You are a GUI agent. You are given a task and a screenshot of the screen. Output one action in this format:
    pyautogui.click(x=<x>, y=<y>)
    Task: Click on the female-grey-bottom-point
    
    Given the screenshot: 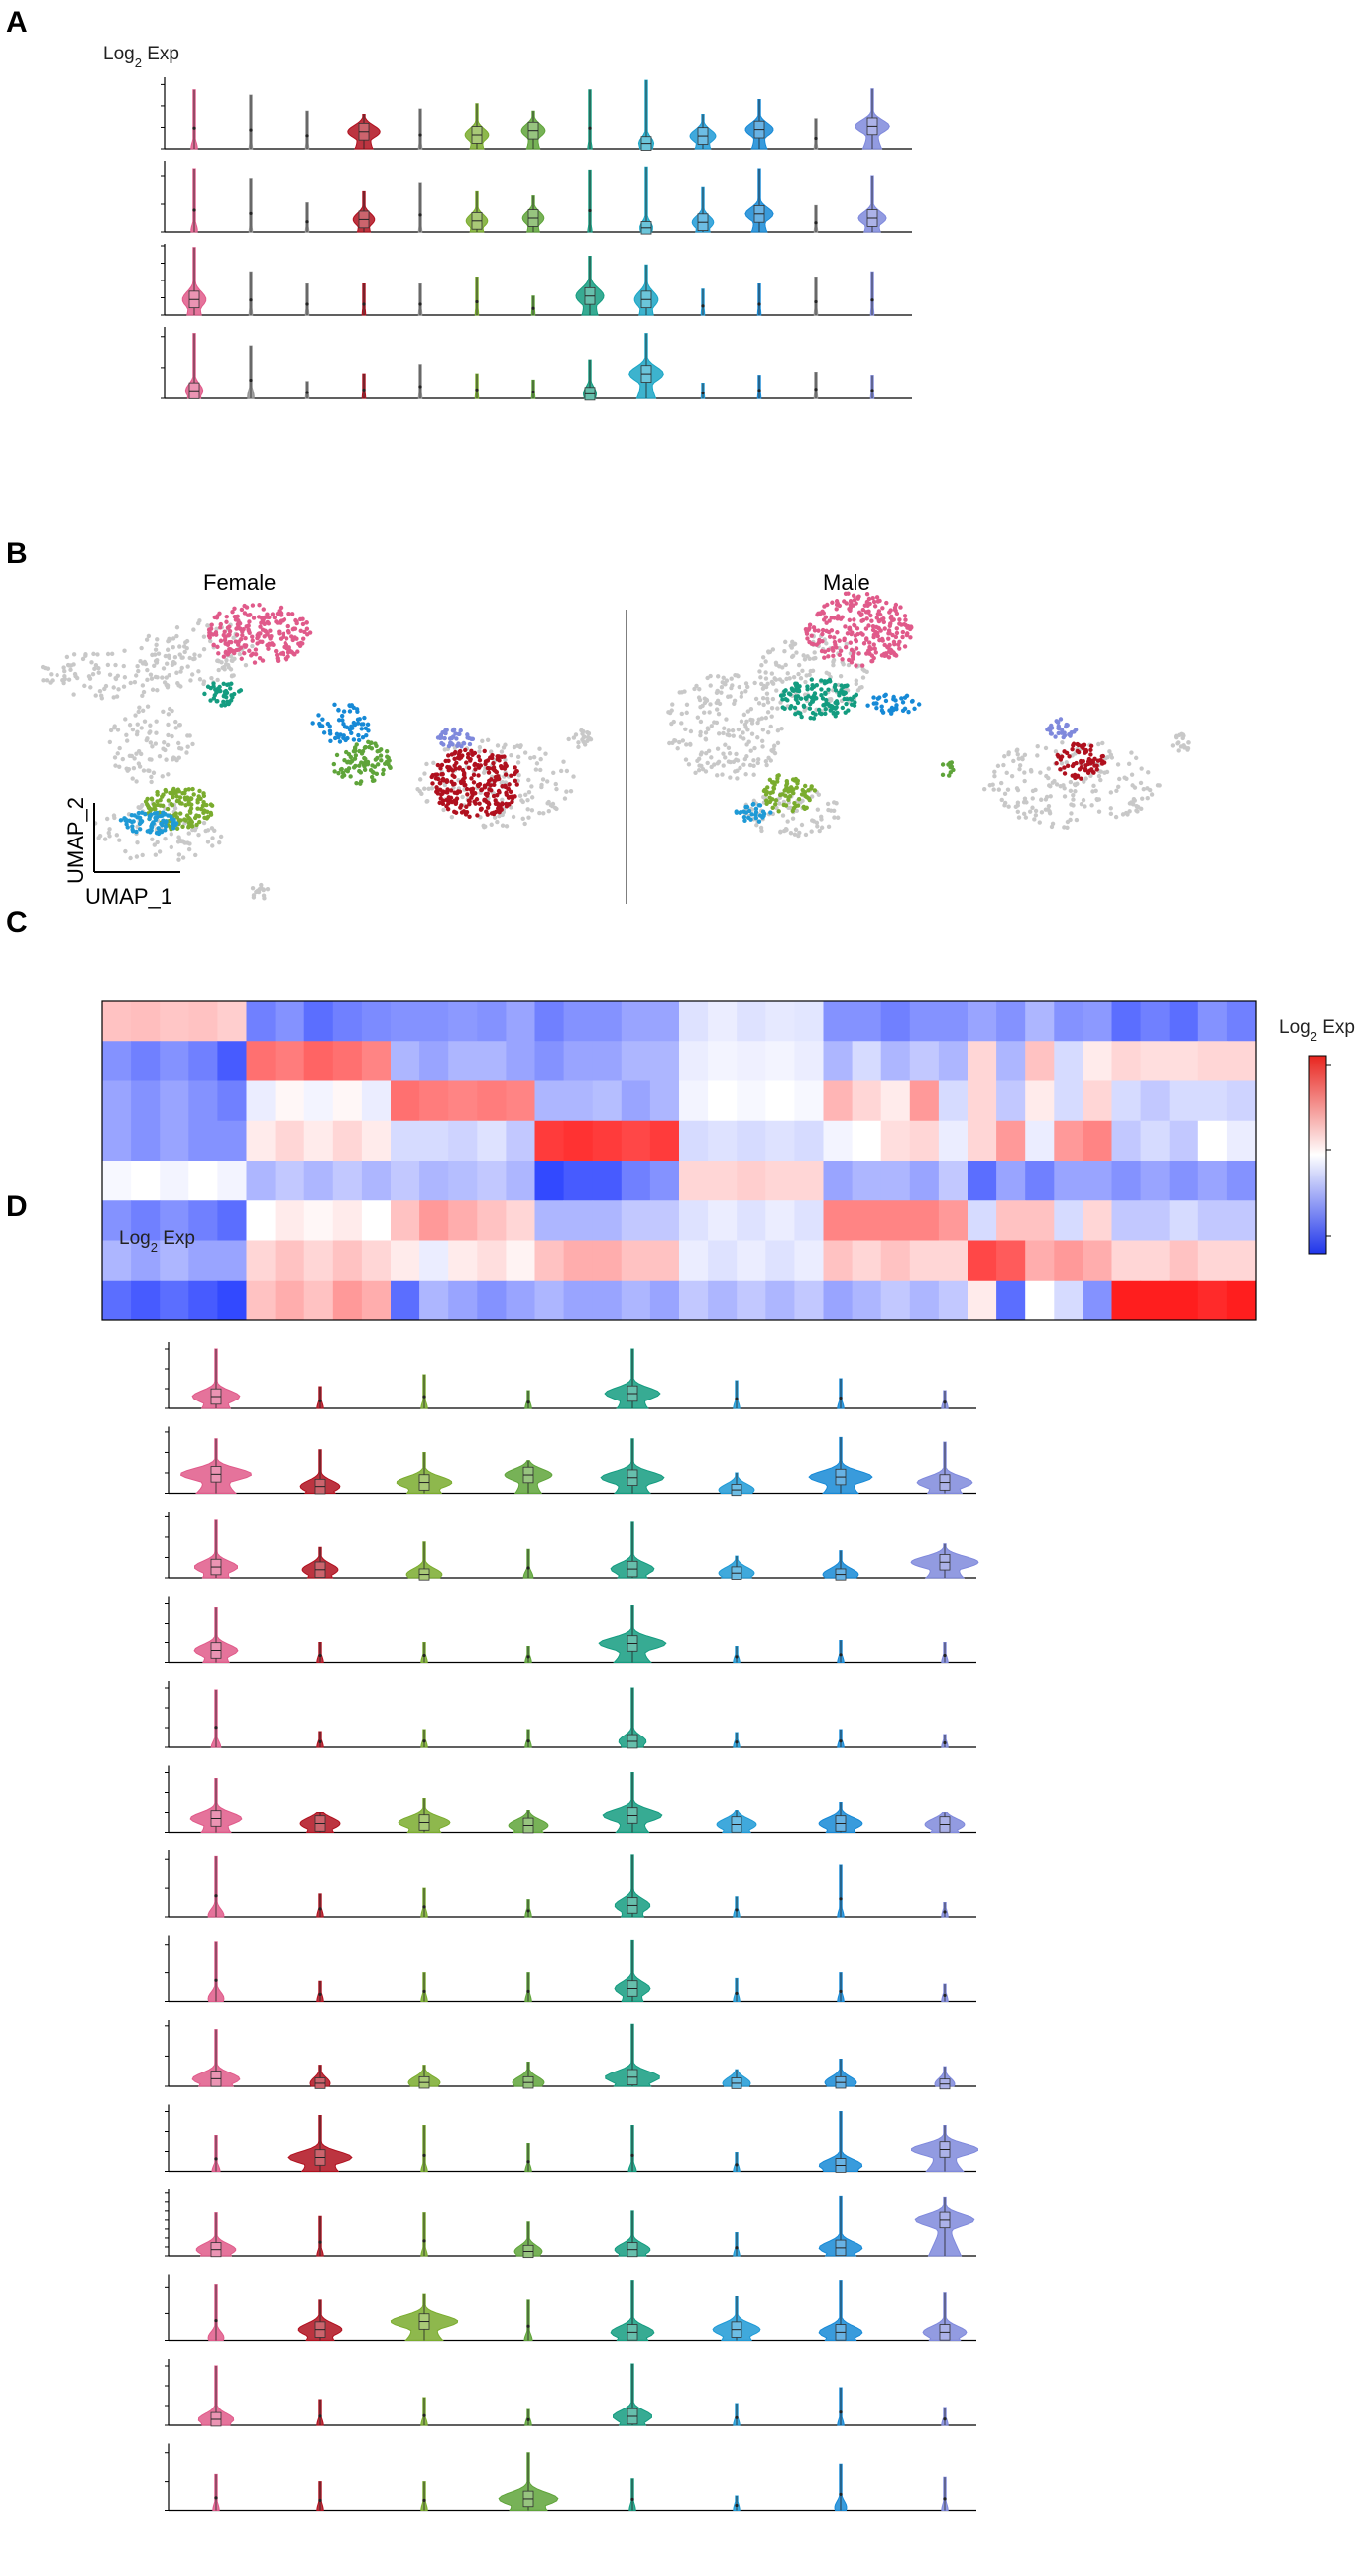 What is the action you would take?
    pyautogui.click(x=253, y=888)
    